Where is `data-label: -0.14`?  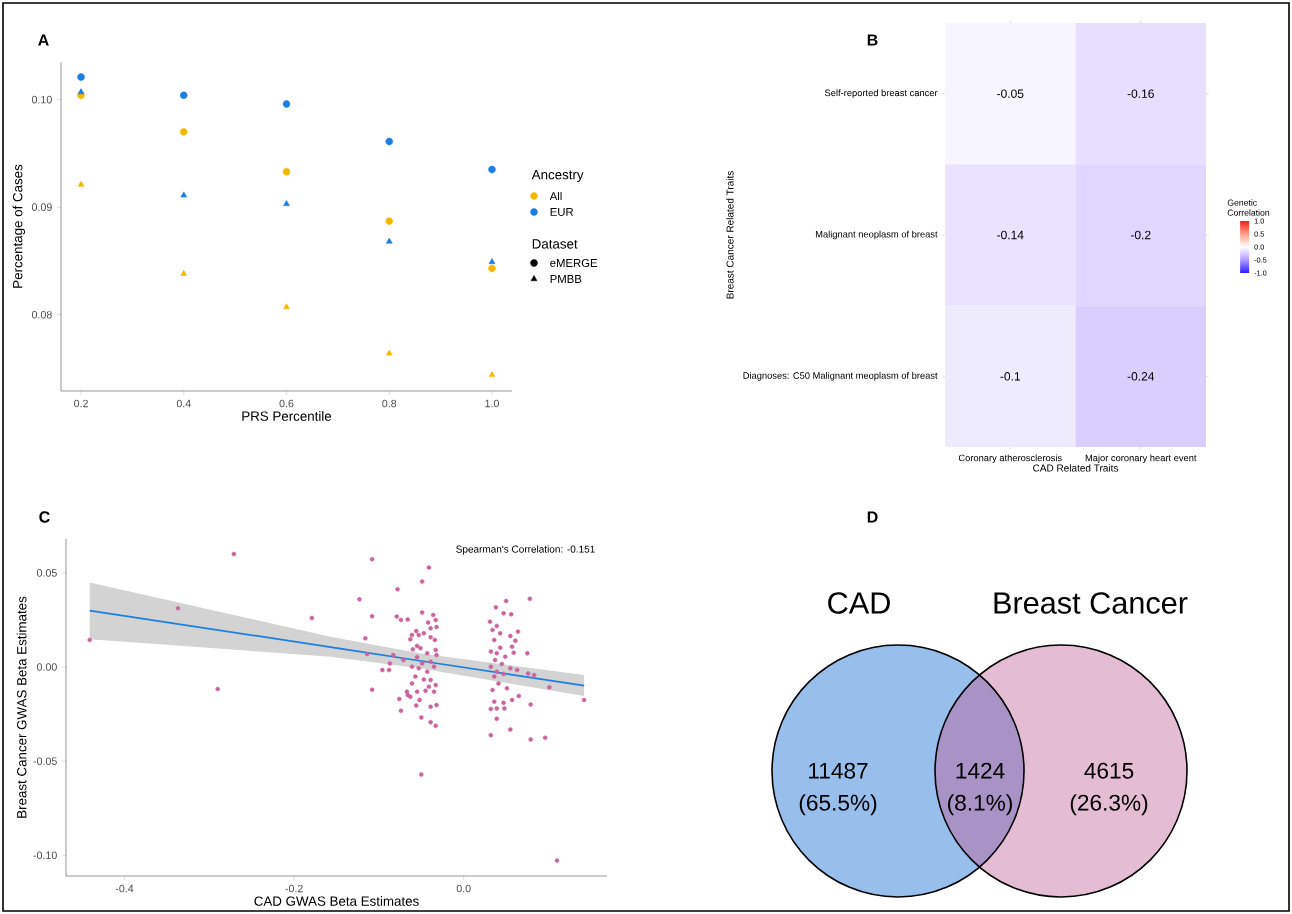
data-label: -0.14 is located at coordinates (1010, 235).